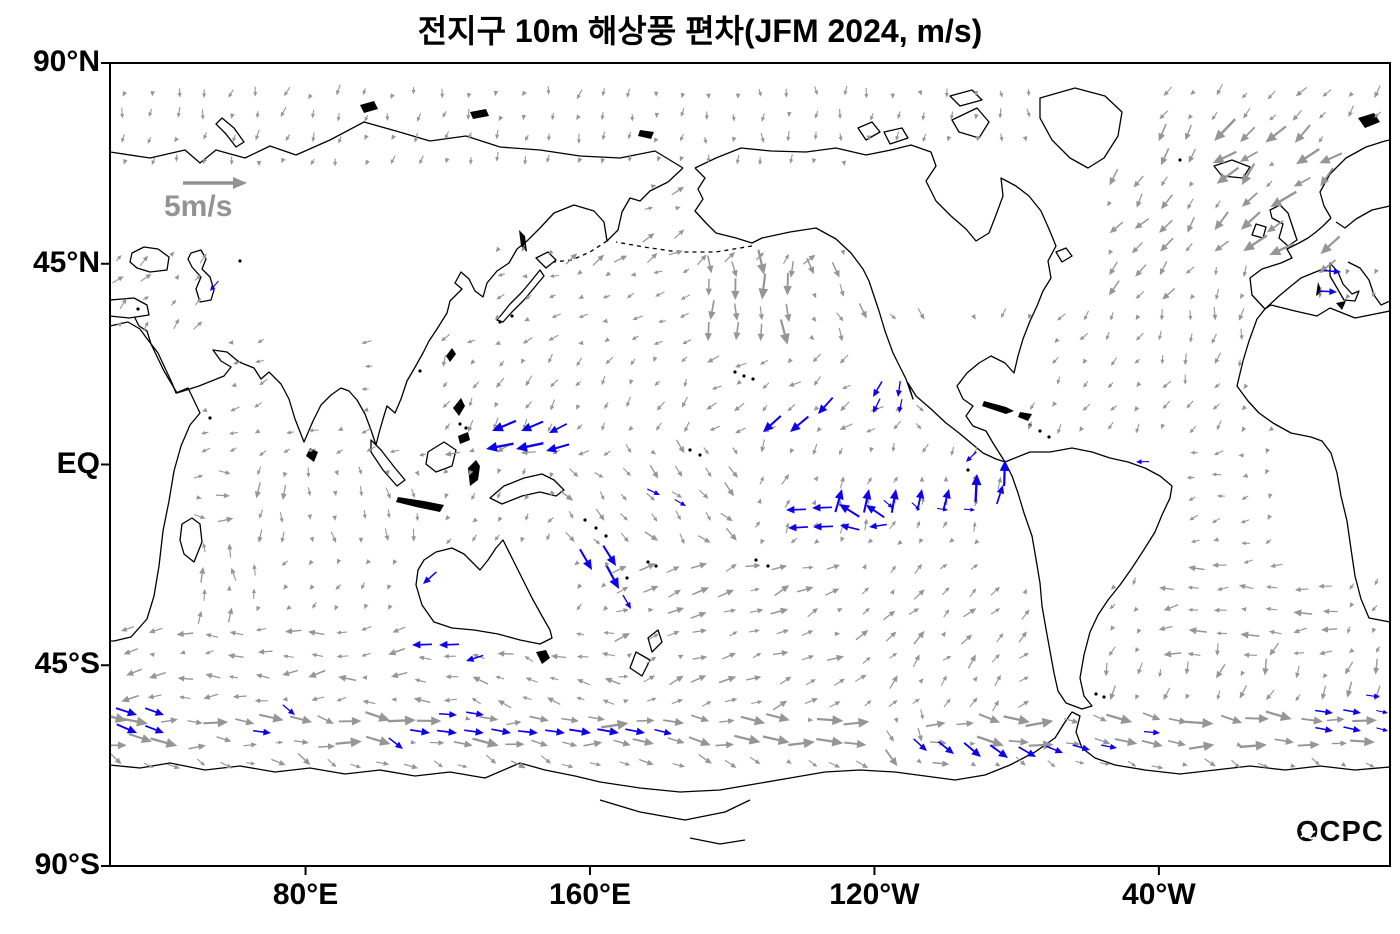 The height and width of the screenshot is (934, 1400). What do you see at coordinates (646, 134) in the screenshot?
I see `small-island-path` at bounding box center [646, 134].